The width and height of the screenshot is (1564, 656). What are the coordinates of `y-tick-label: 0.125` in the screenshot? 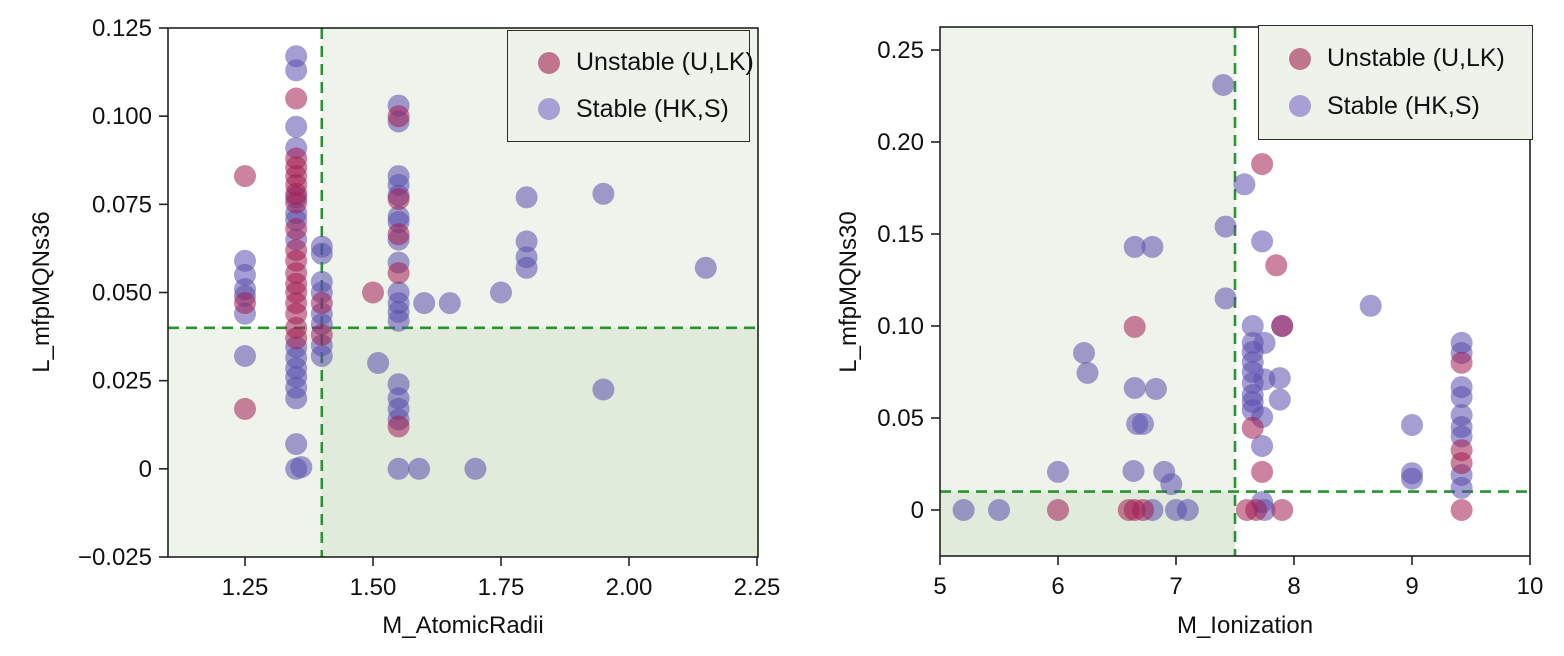 It's located at (122, 28).